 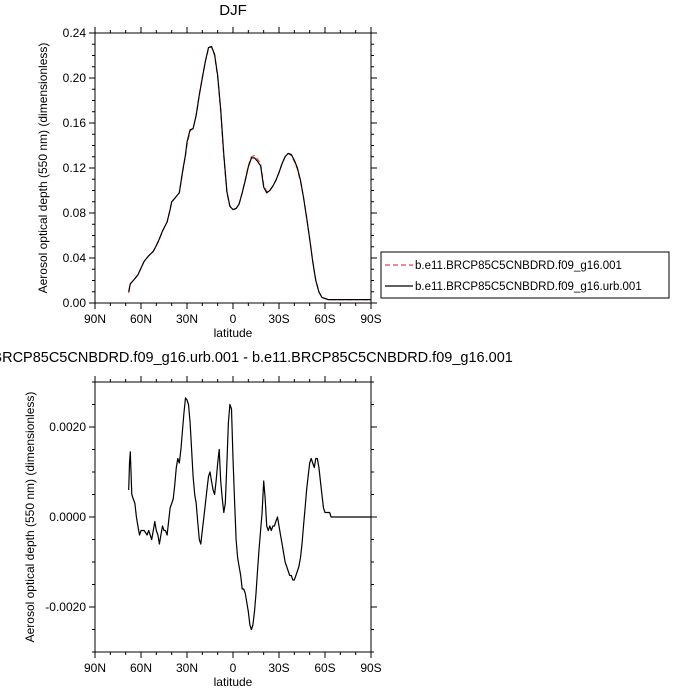 I want to click on y-tick-label: 0.0000, so click(x=67, y=517).